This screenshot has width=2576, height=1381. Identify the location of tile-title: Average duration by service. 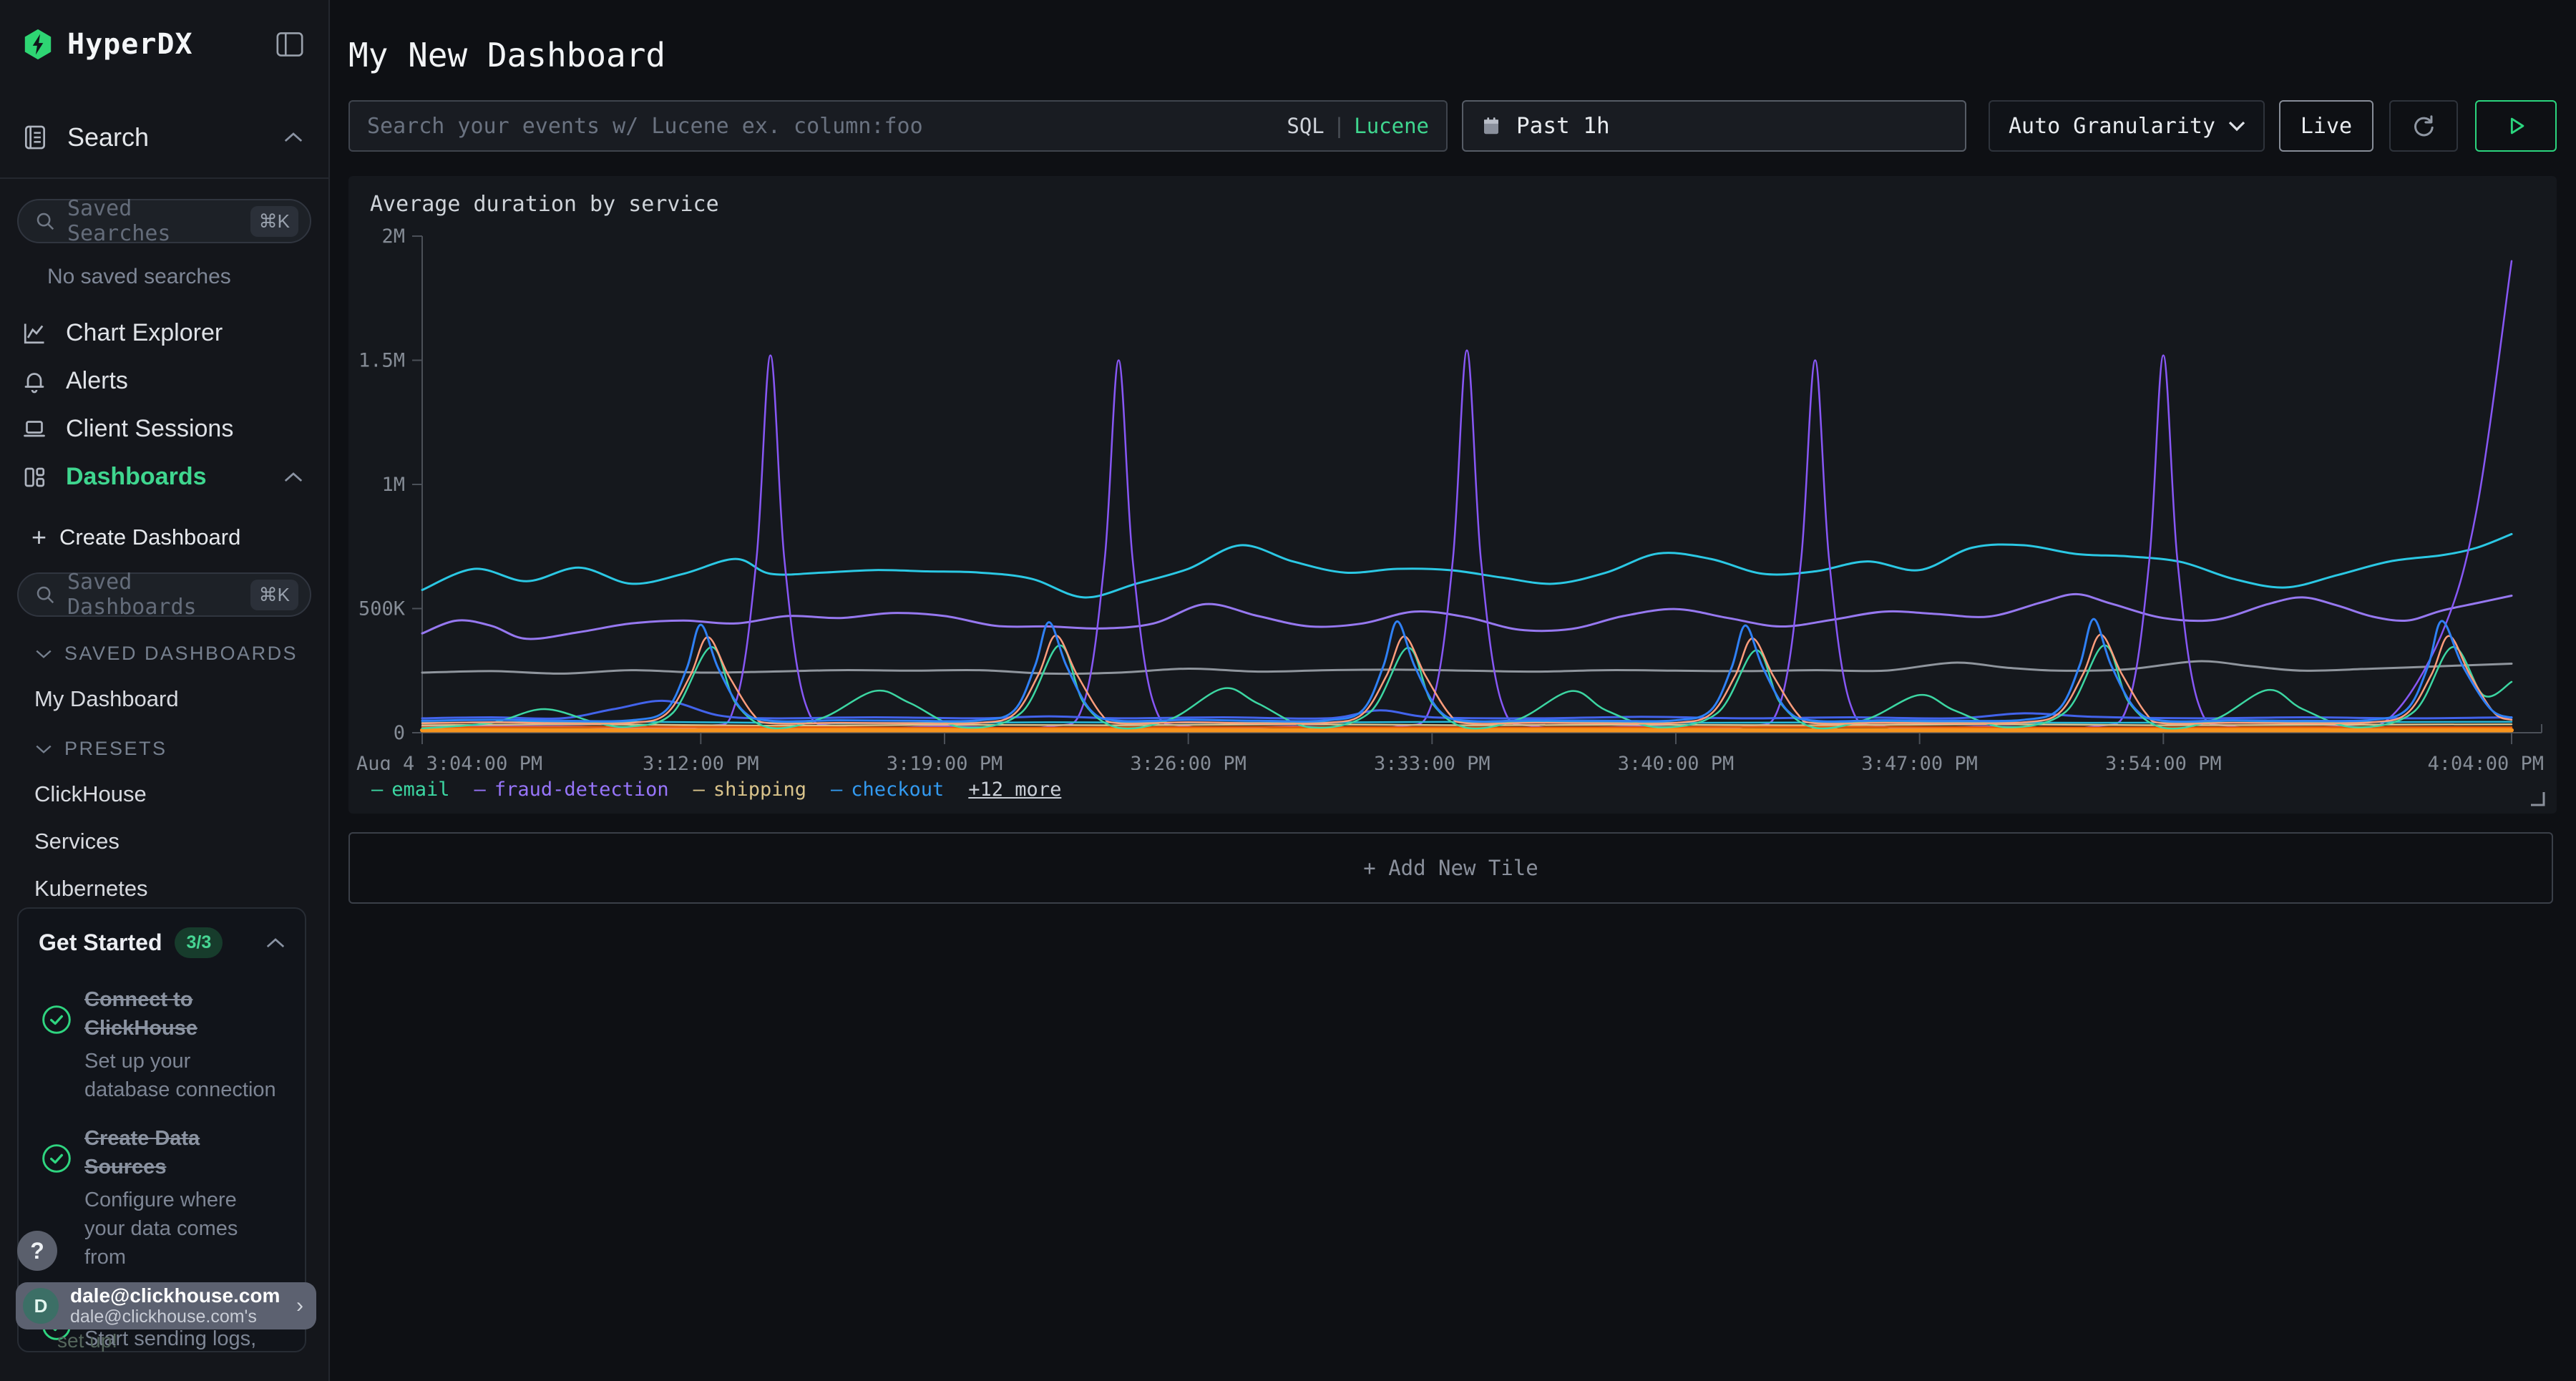
(544, 204).